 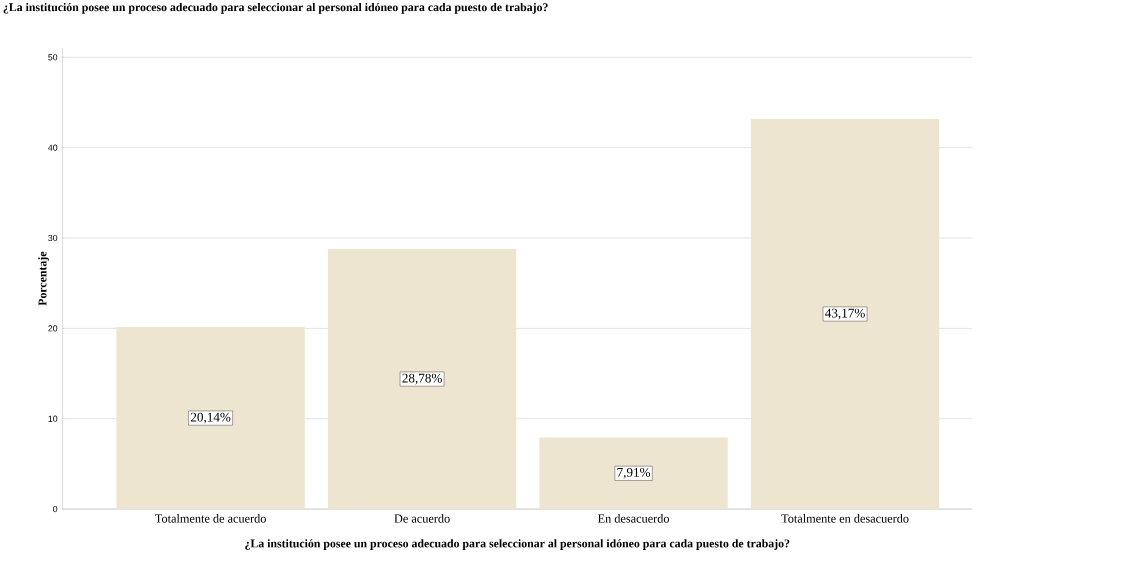 I want to click on y-tick-label: 0, so click(x=55, y=509).